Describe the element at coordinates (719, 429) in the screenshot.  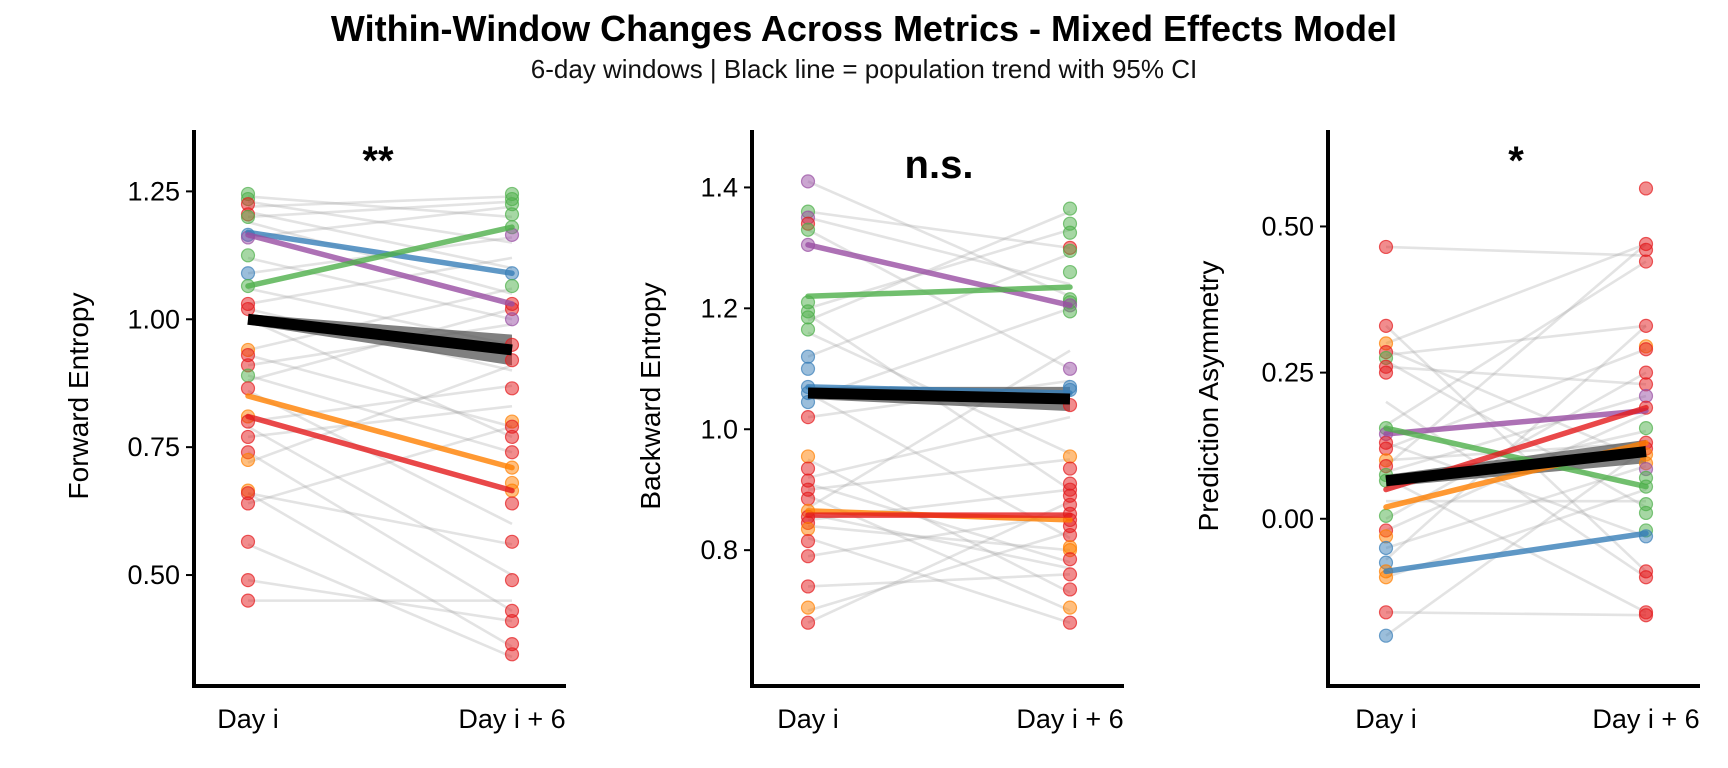
I see `y-tick-label: 1.0` at that location.